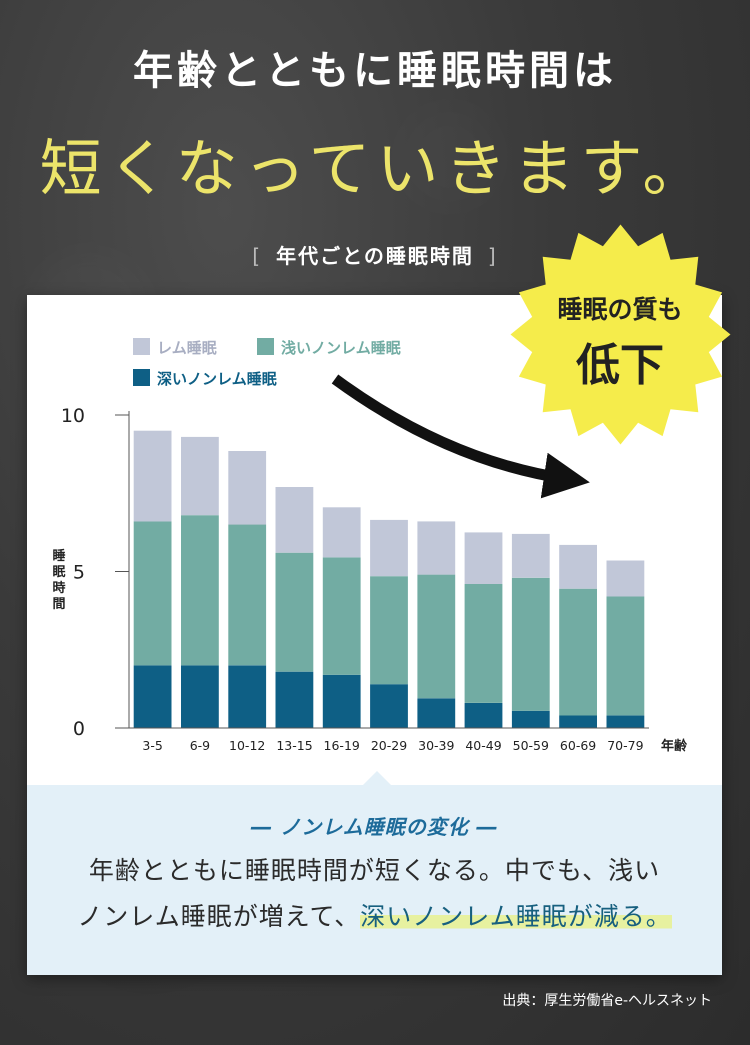 This screenshot has height=1045, width=750. I want to click on note-heading: ― ノンレム睡眠の変化 ―, so click(374, 827).